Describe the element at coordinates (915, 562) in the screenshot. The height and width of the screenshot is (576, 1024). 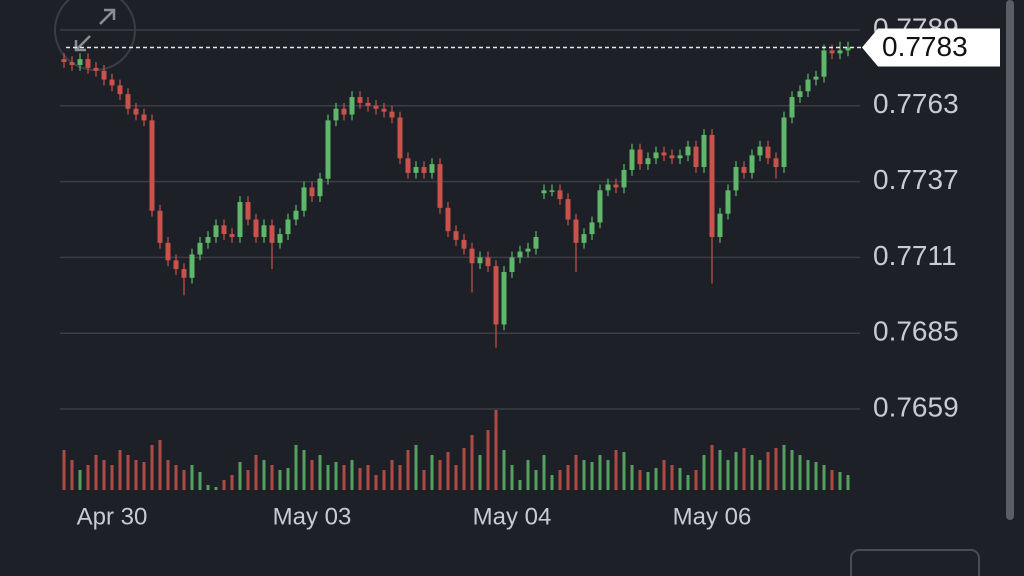
I see `bottom-button` at that location.